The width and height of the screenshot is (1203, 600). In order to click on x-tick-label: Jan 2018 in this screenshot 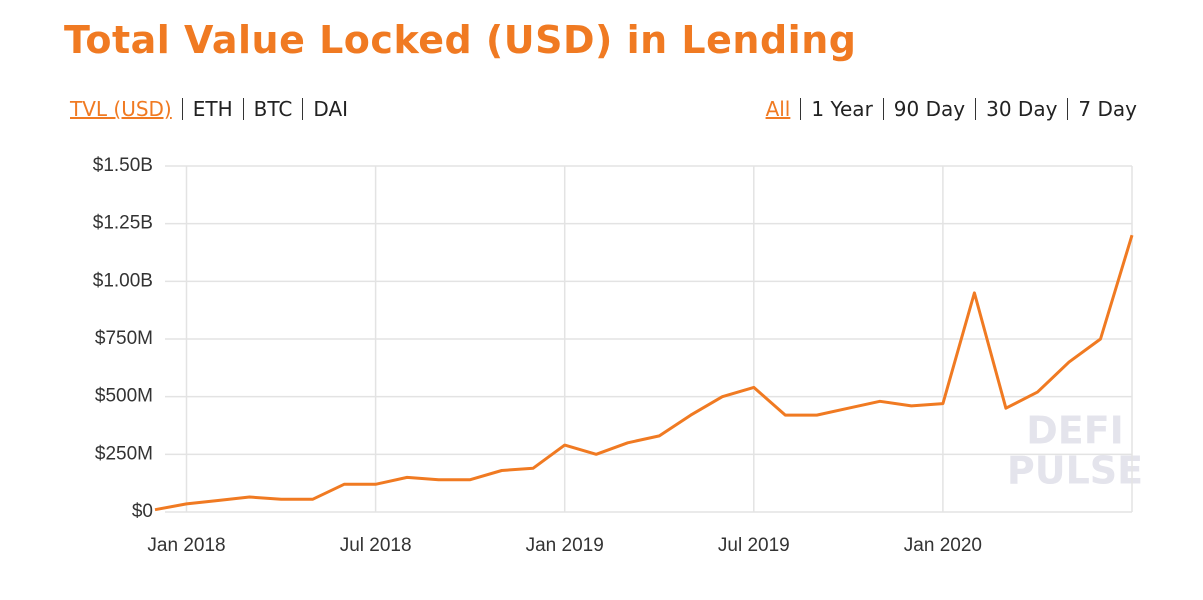, I will do `click(186, 545)`.